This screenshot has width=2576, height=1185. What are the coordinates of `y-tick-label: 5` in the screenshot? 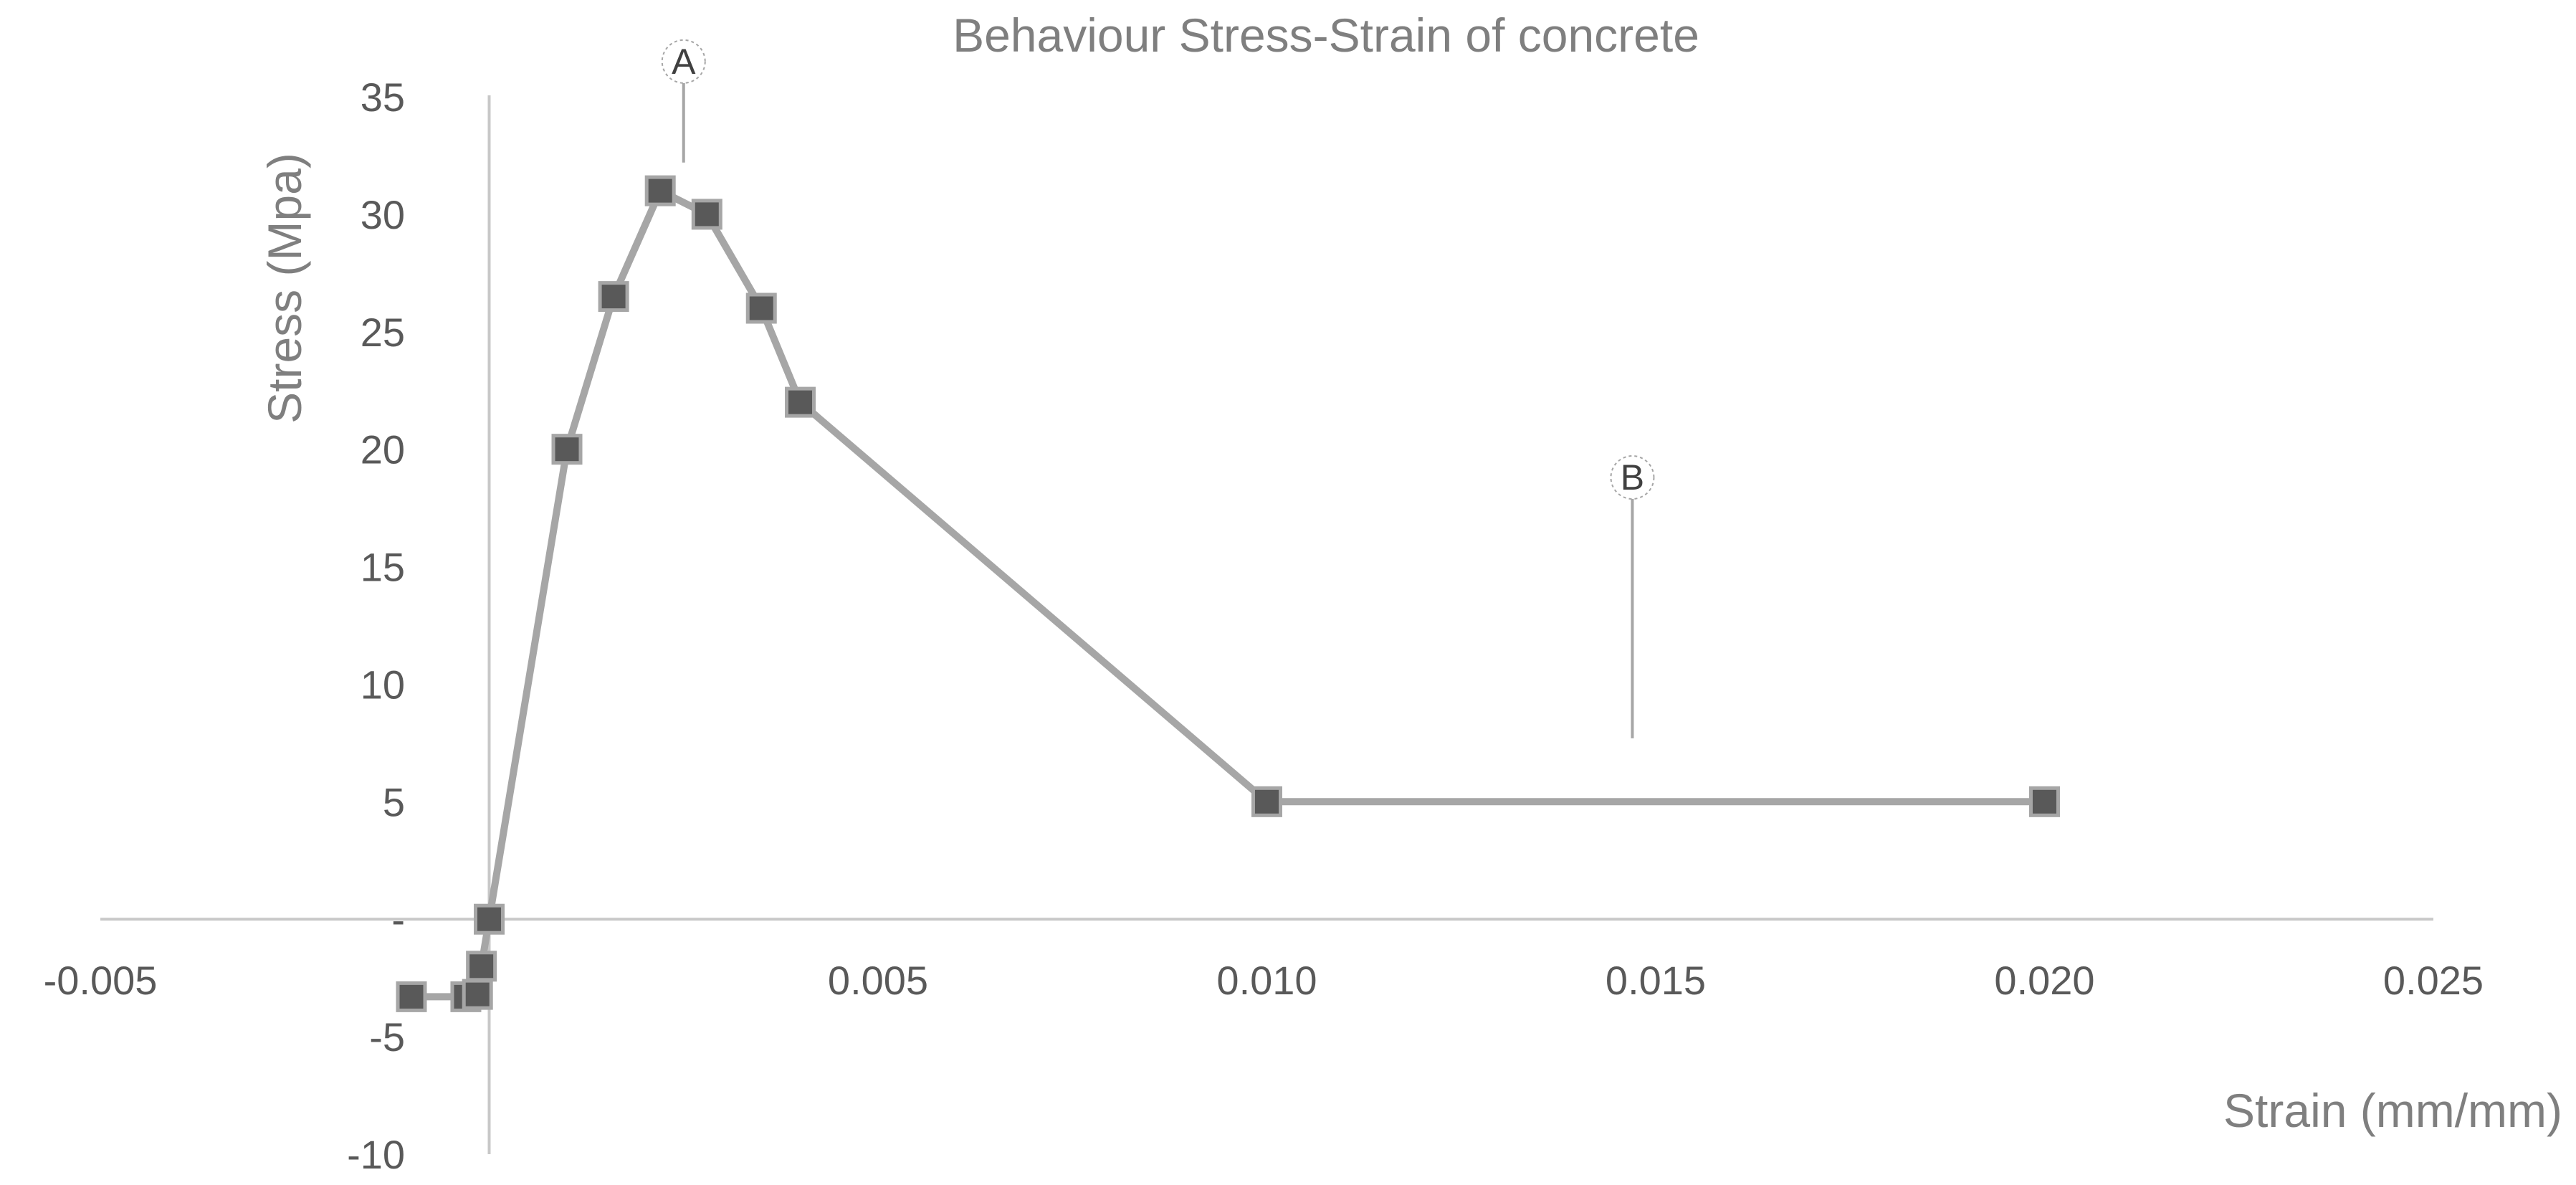 It's located at (394, 801).